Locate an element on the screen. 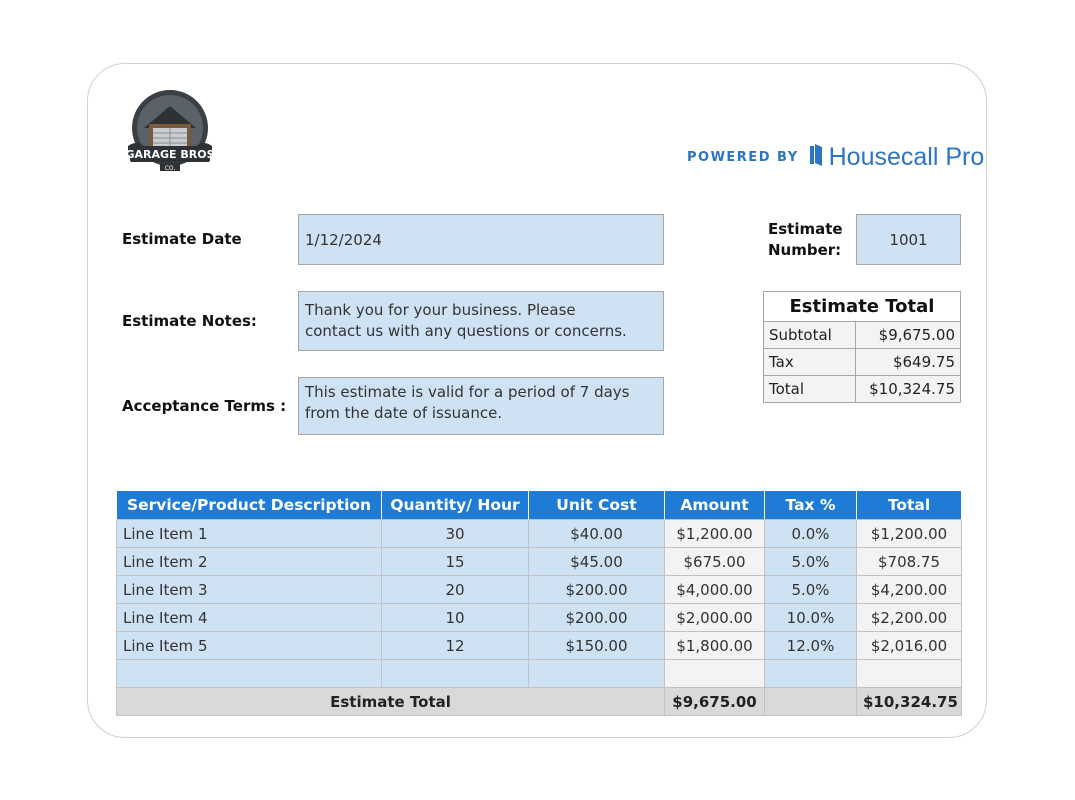 Image resolution: width=1075 pixels, height=800 pixels. cell-total: $1,200.00 is located at coordinates (909, 533).